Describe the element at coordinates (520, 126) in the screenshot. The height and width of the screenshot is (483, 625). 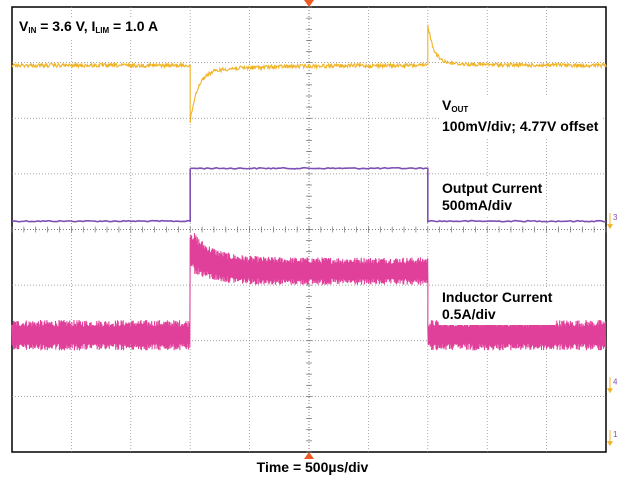
I see `vout-scale: 100mV/div; 4.77V offset` at that location.